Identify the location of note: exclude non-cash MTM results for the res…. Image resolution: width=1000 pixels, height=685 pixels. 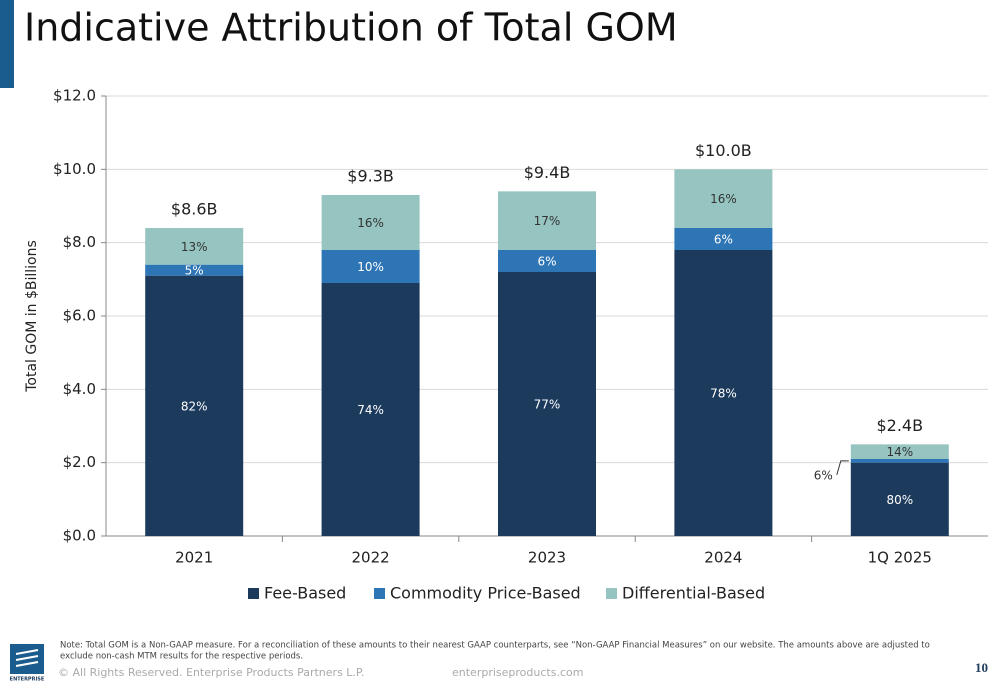
(181, 657).